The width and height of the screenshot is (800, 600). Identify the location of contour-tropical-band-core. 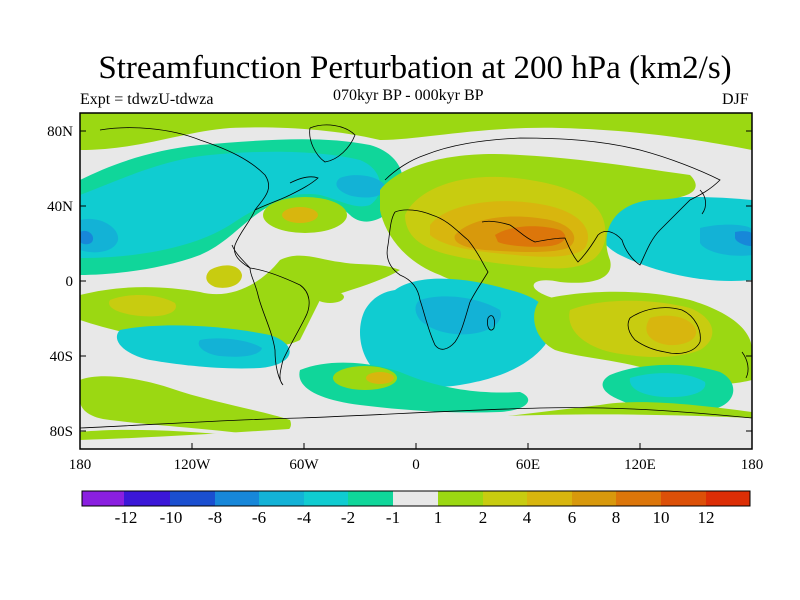
(176, 291).